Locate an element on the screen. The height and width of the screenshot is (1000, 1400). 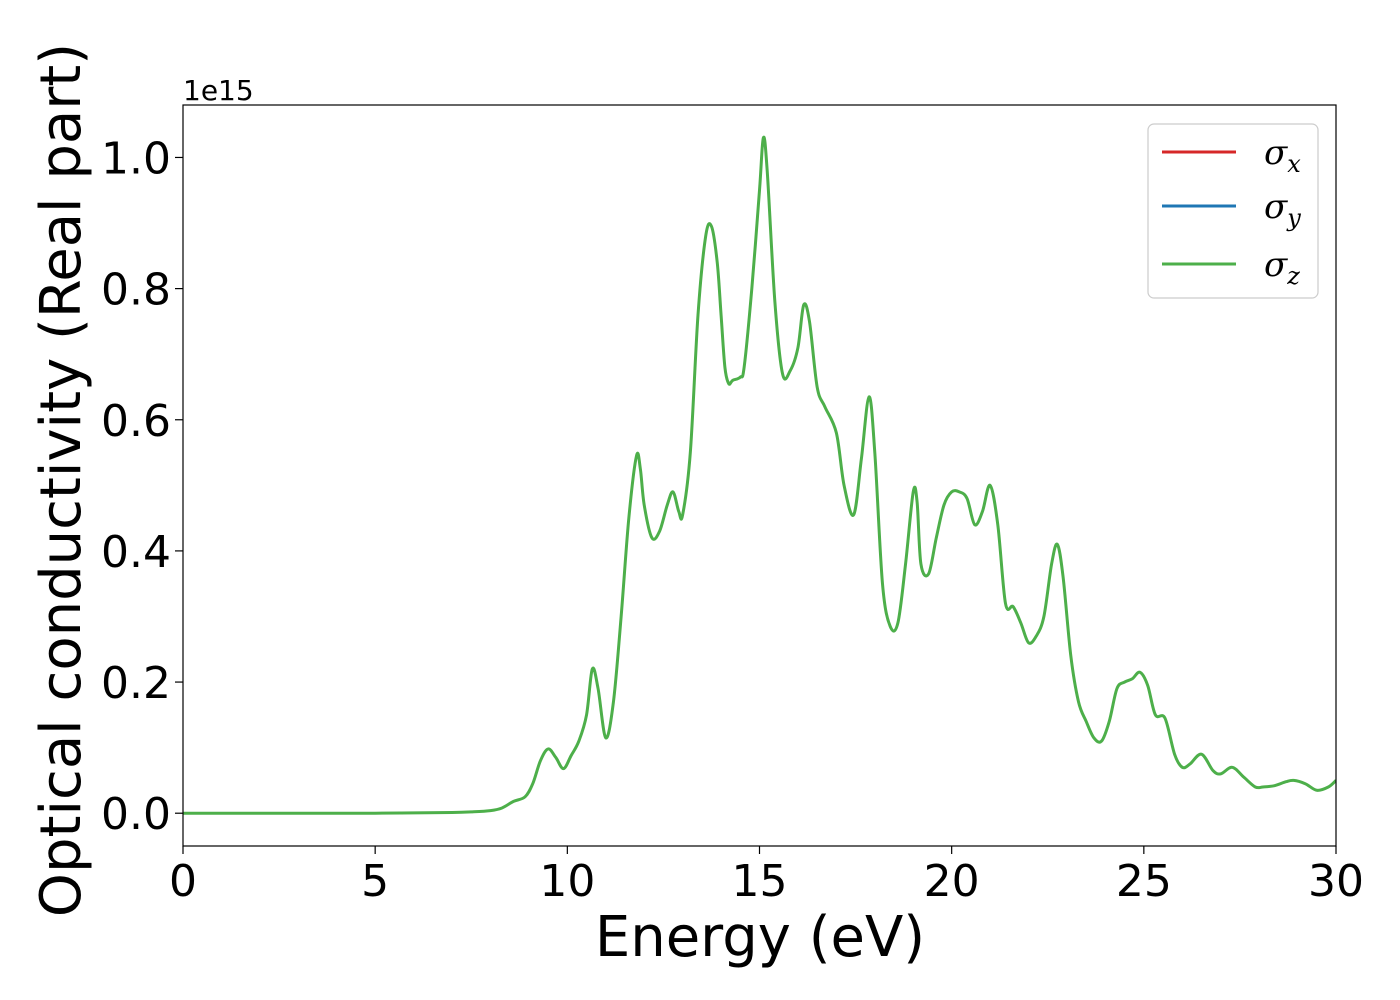
x-axis-title: Energy (eV) is located at coordinates (760, 937).